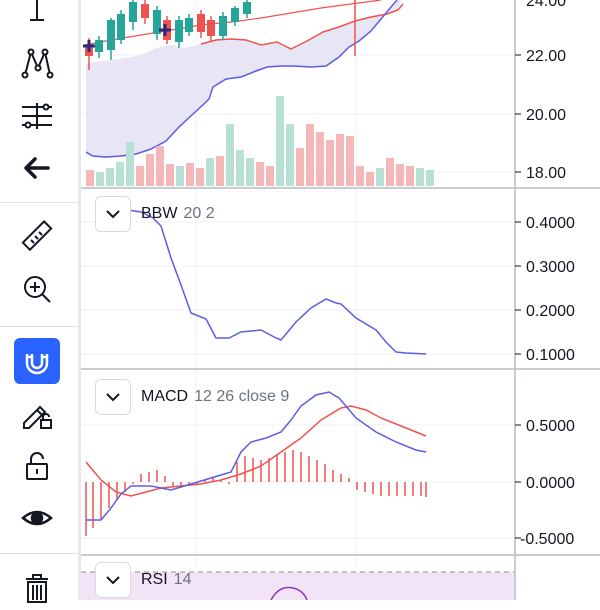  Describe the element at coordinates (546, 5) in the screenshot. I see `price-axis-label: 24.00` at that location.